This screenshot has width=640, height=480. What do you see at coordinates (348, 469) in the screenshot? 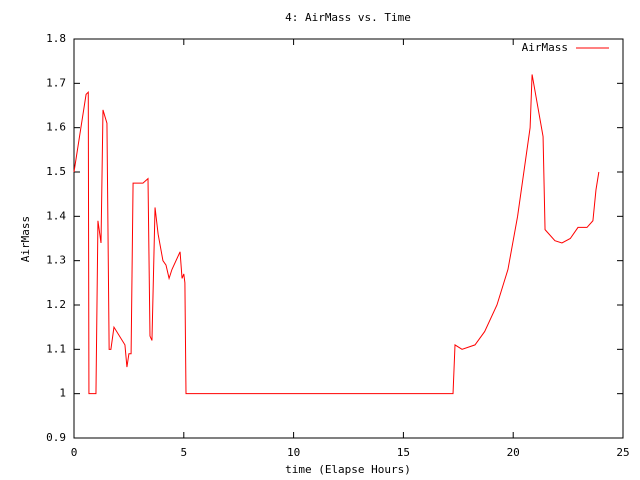
I see `x-axis-label: time (Elapse Hours)` at bounding box center [348, 469].